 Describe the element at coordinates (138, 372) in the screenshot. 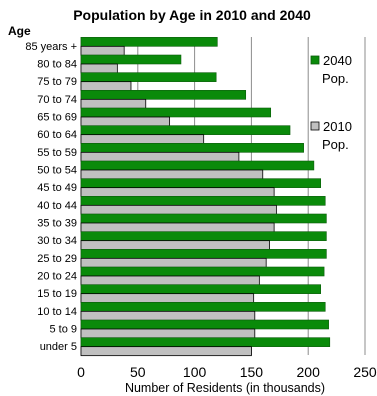

I see `x-tick-label: 50` at that location.